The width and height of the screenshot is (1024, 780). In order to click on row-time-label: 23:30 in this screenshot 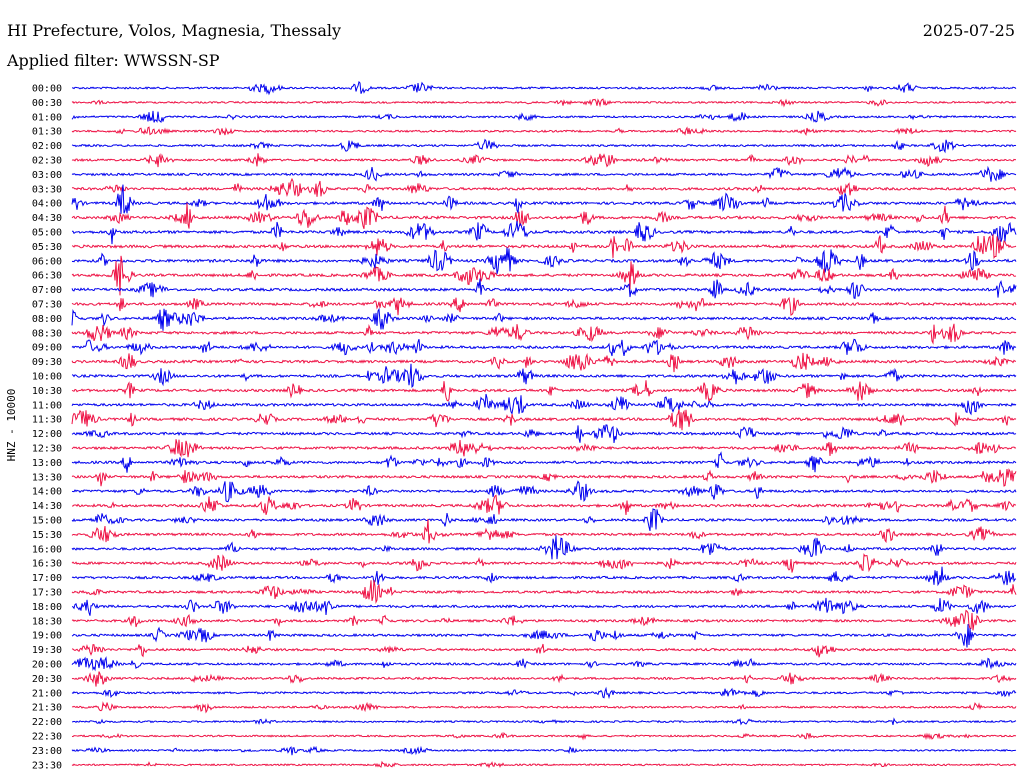, I will do `click(47, 765)`.